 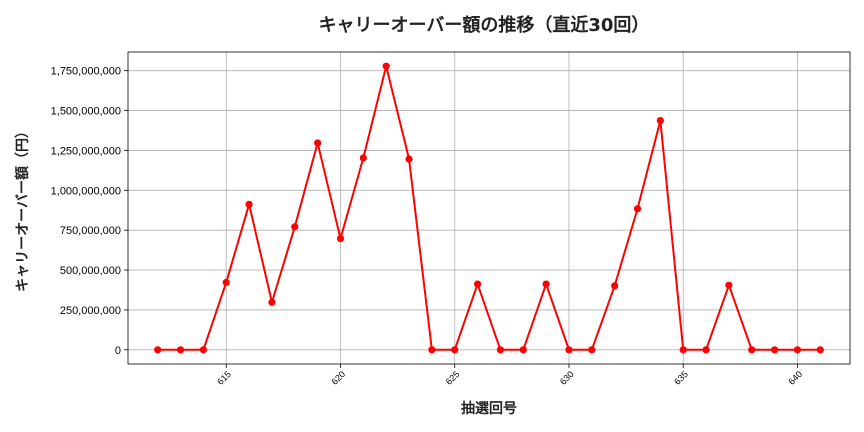 What do you see at coordinates (90, 231) in the screenshot?
I see `y-tick-label: 750,000,000` at bounding box center [90, 231].